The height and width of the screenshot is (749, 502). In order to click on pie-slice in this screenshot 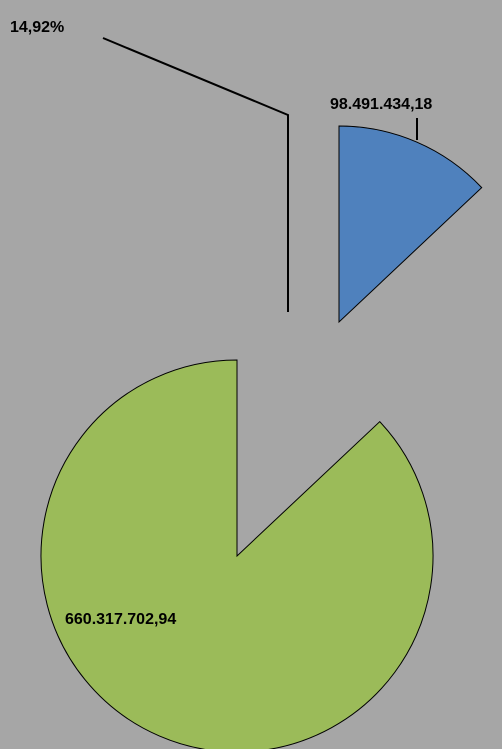, I will do `click(410, 224)`.